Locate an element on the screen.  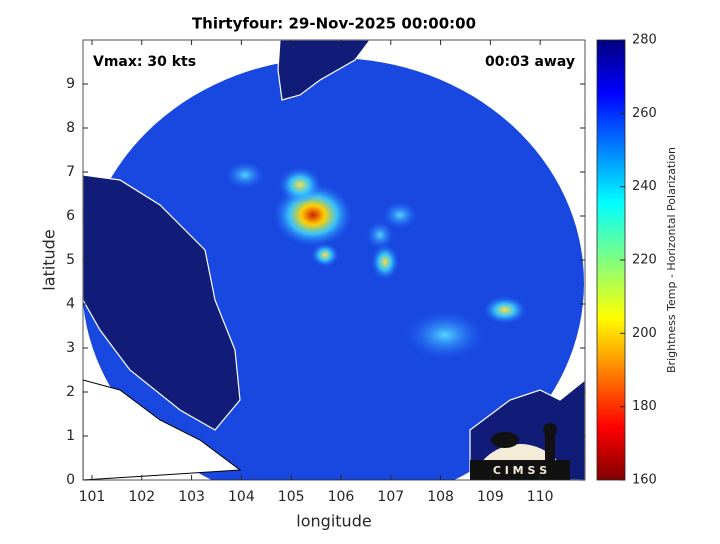
y-tick-label: 3 is located at coordinates (70, 348).